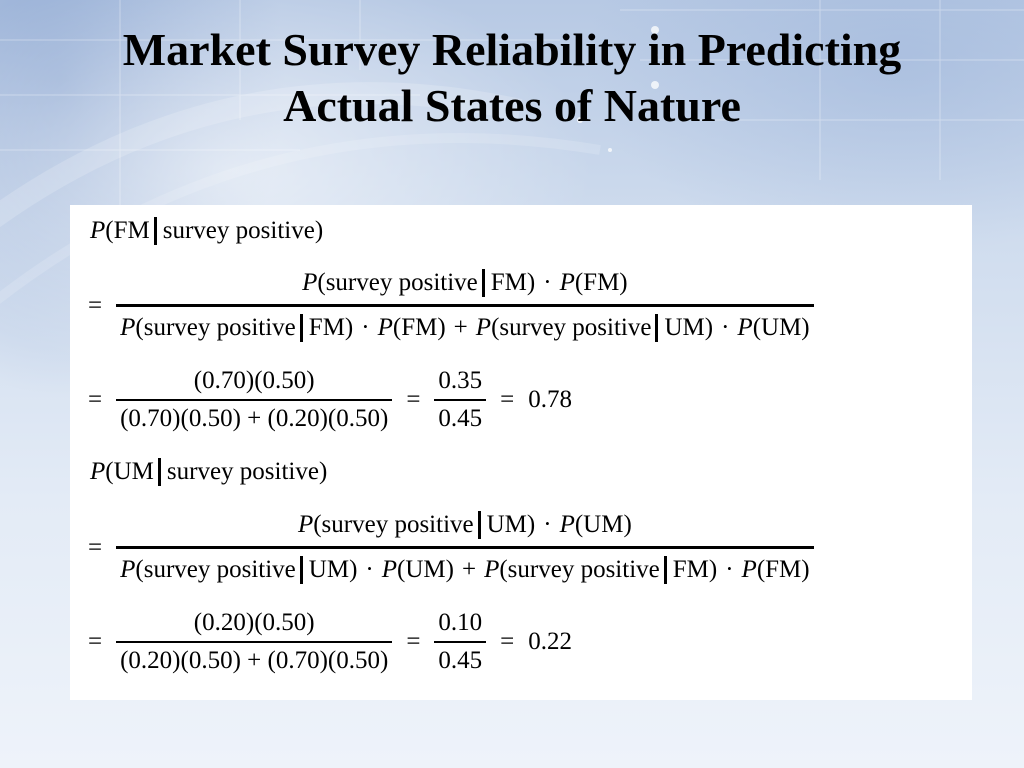 The height and width of the screenshot is (768, 1024). Describe the element at coordinates (425, 569) in the screenshot. I see `um-den-term1-prior: (UM)` at that location.